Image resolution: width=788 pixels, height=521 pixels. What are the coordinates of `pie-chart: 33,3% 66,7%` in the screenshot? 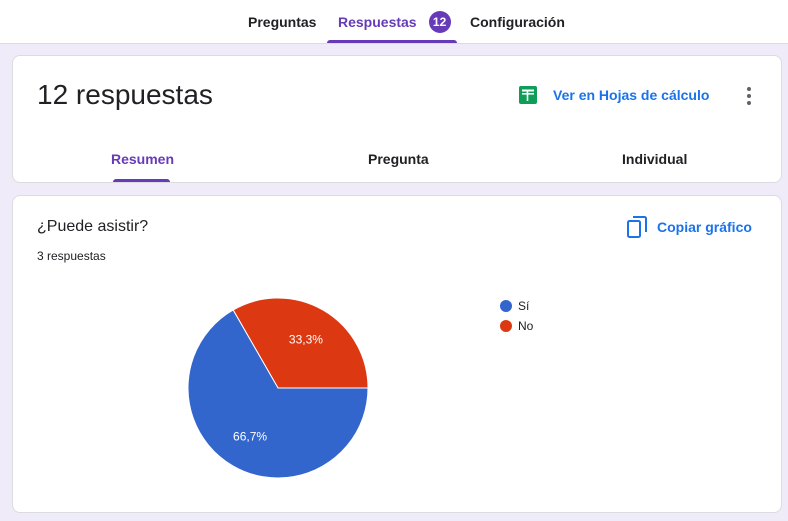 It's located at (278, 388).